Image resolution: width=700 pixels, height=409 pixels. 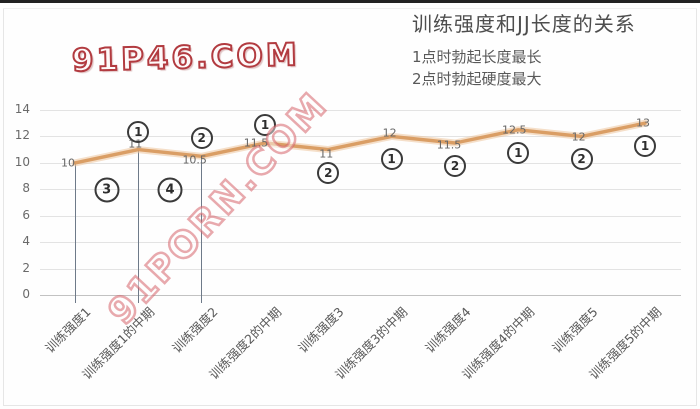 I want to click on chart-title-block: 训练强度和JJ长度的关系 1点时勃起长度最长 2点时勃起硬度最大, so click(x=524, y=49).